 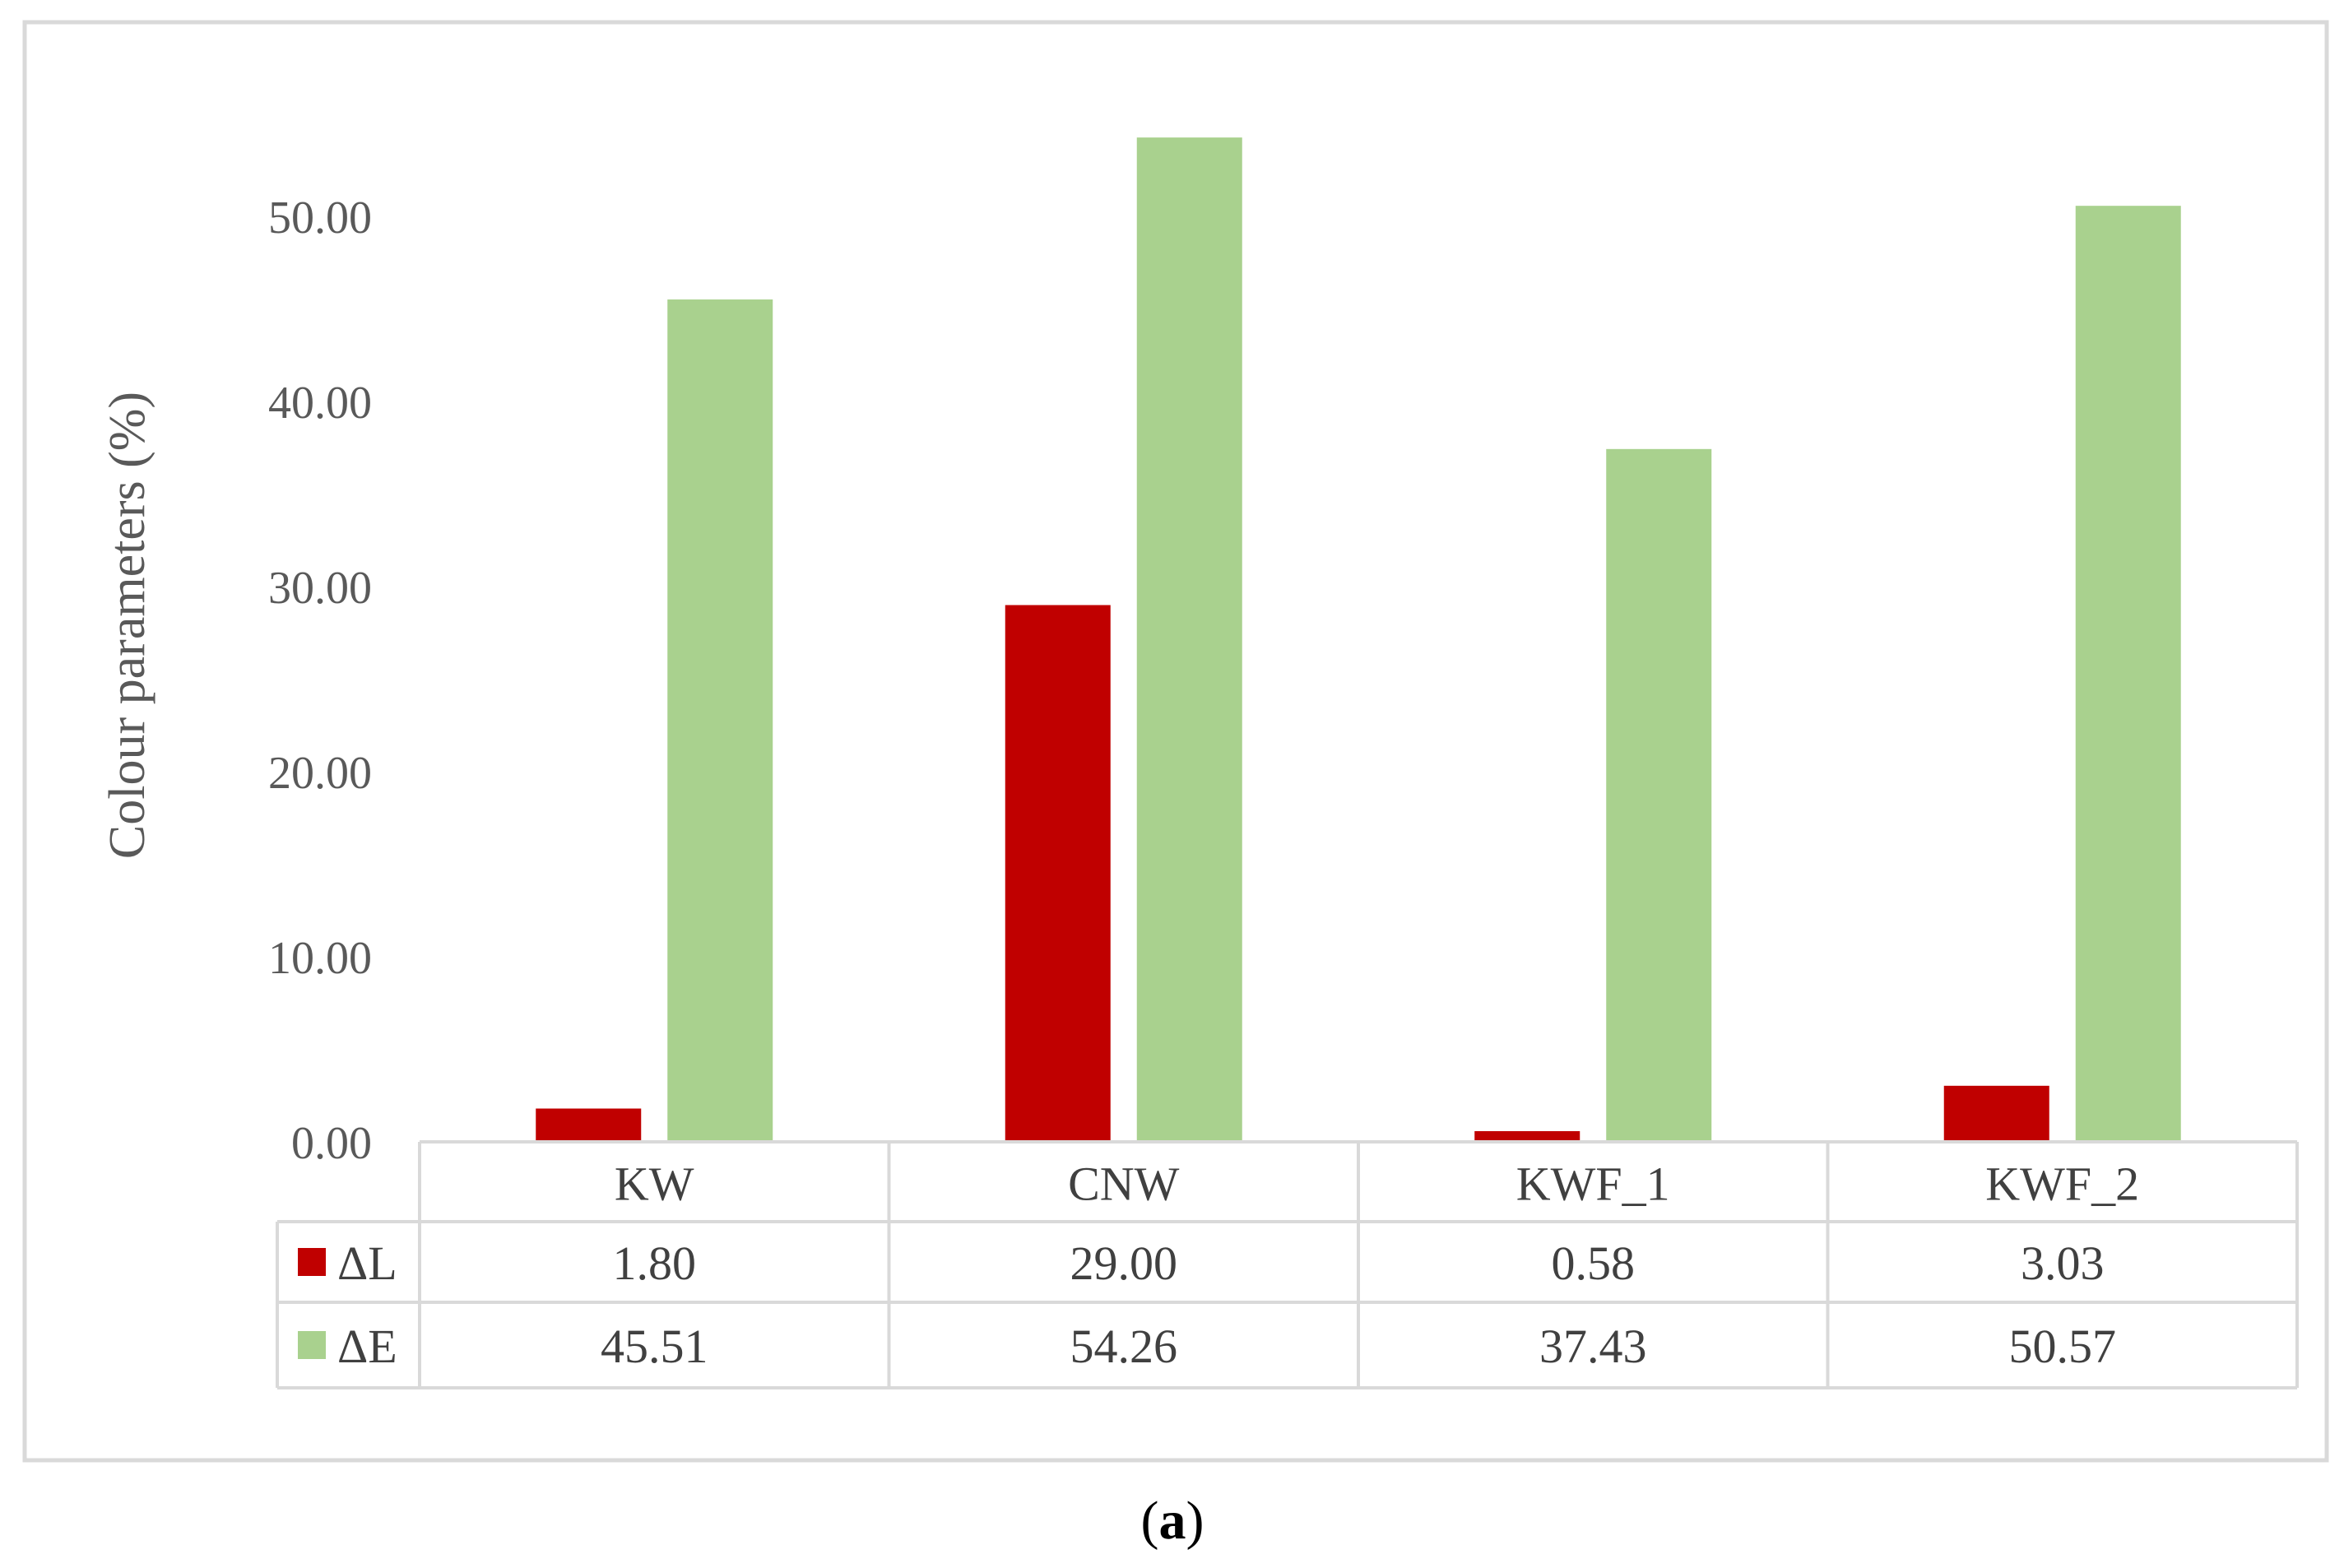 What do you see at coordinates (589, 1125) in the screenshot?
I see `bar-delta-l-kw` at bounding box center [589, 1125].